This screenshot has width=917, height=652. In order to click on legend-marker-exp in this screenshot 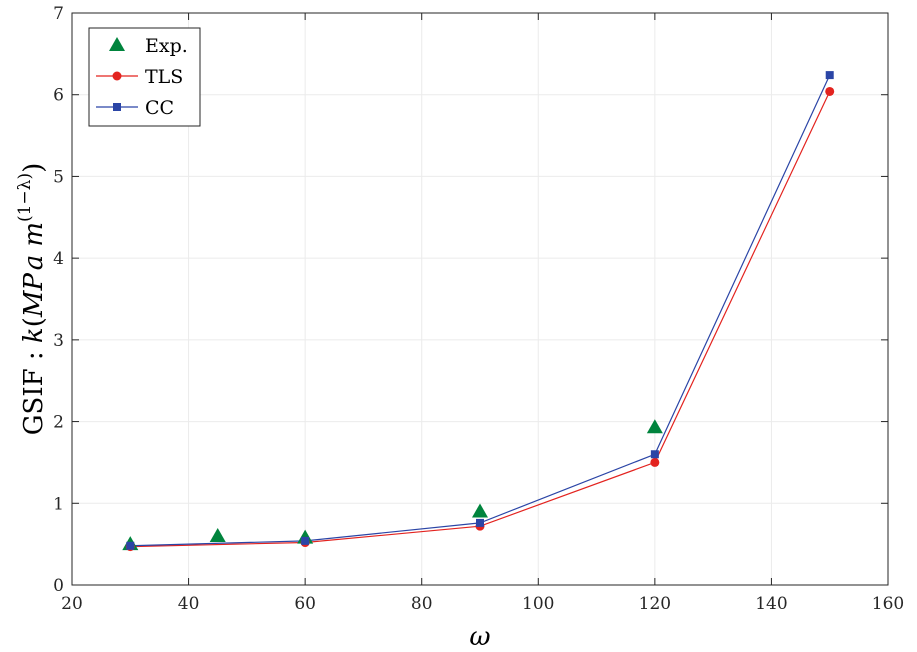, I will do `click(117, 44)`.